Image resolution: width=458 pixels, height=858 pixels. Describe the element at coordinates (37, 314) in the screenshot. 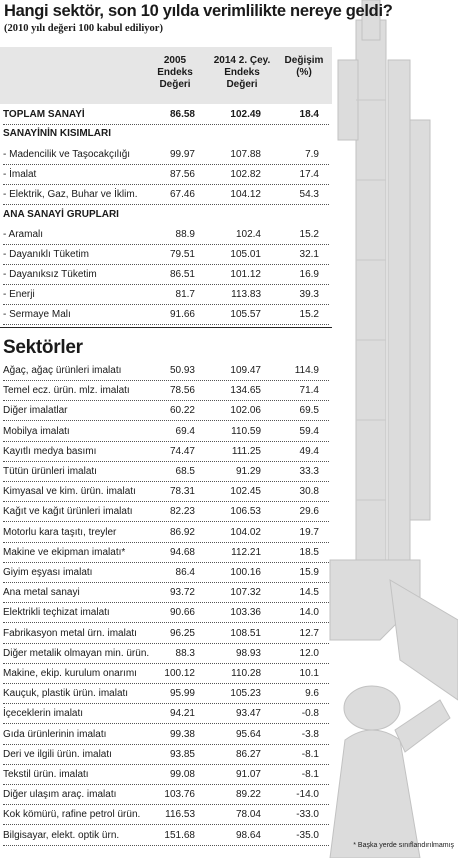

I see `row-label: - Sermaye Malı` at that location.